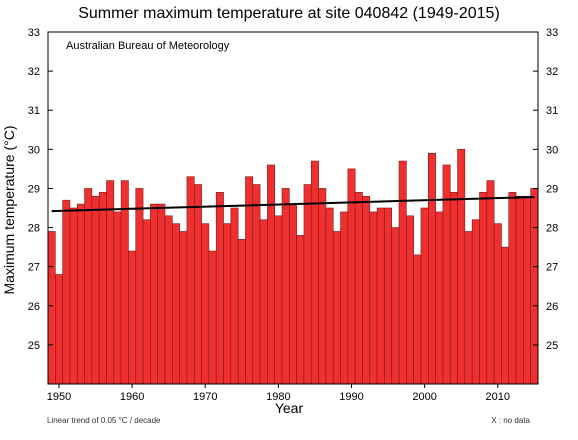  I want to click on bar-2000, so click(424, 296).